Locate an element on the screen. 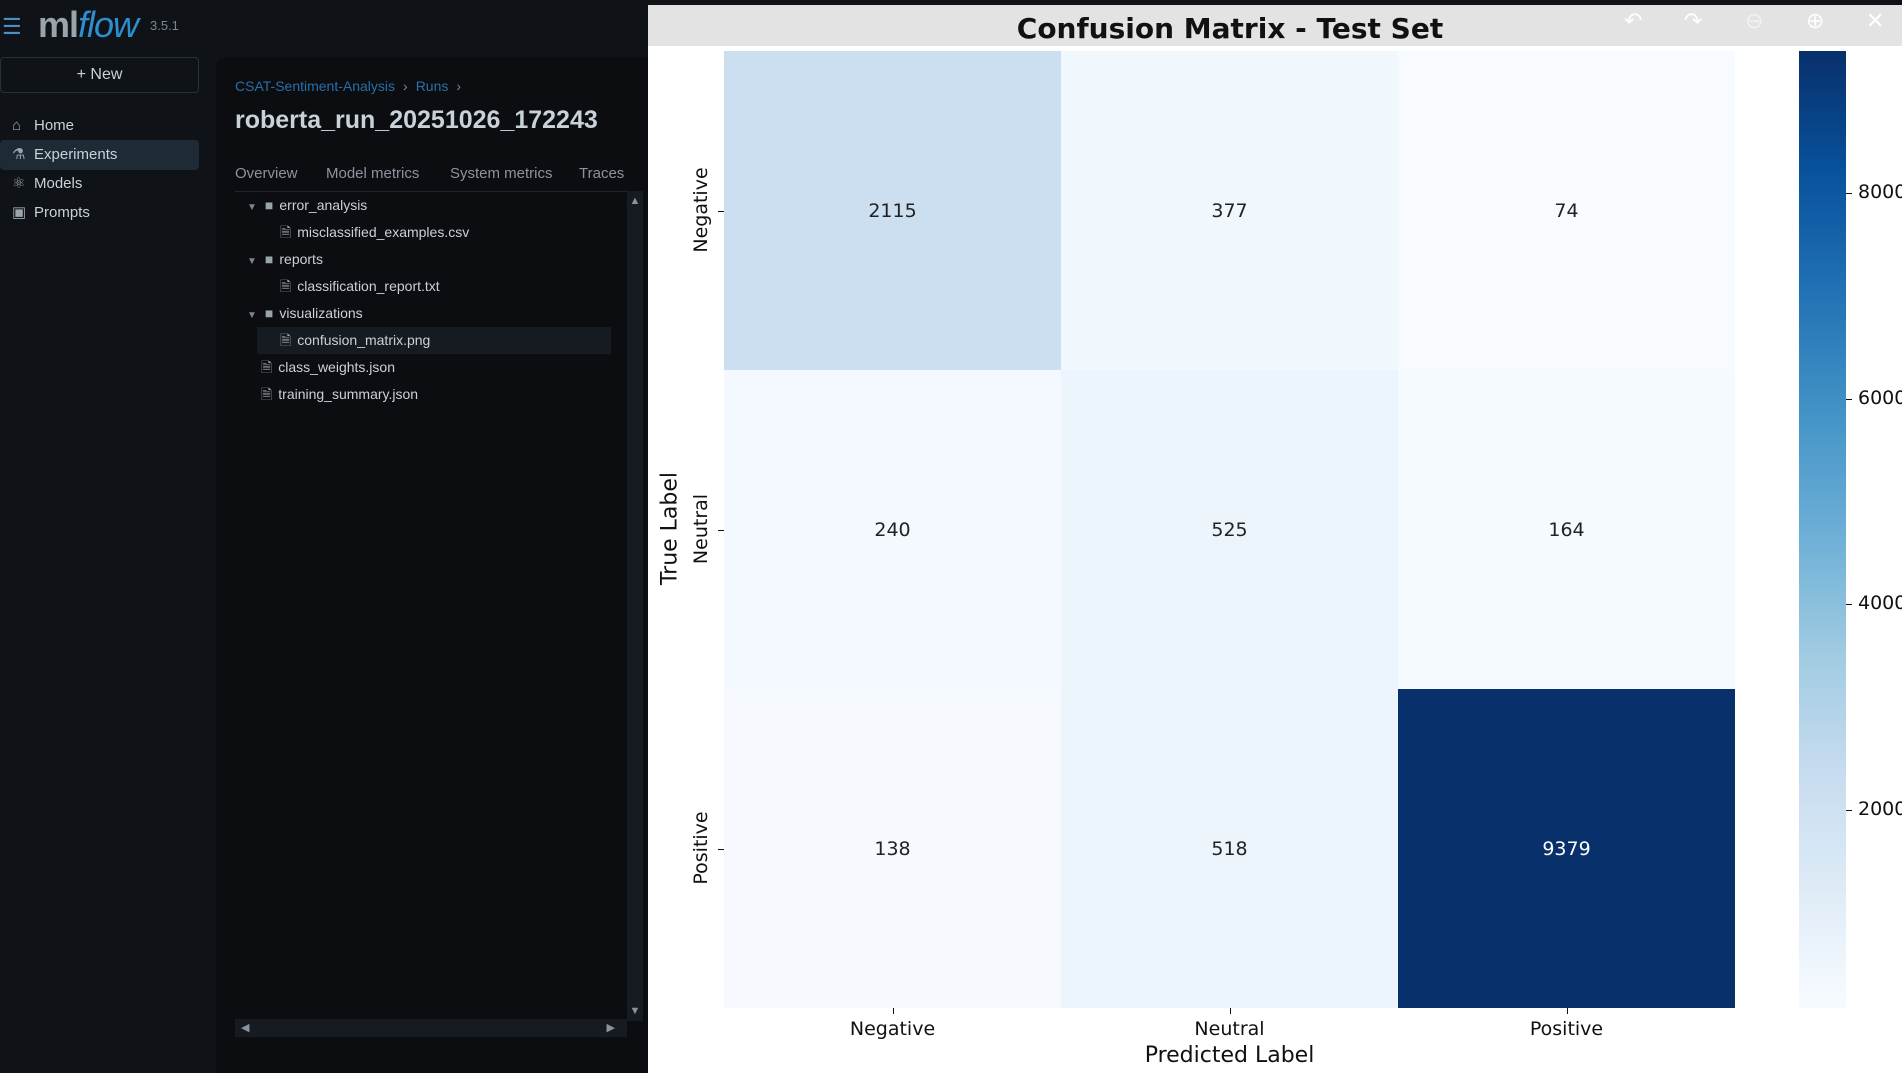  tab-overview: Overview is located at coordinates (266, 173).